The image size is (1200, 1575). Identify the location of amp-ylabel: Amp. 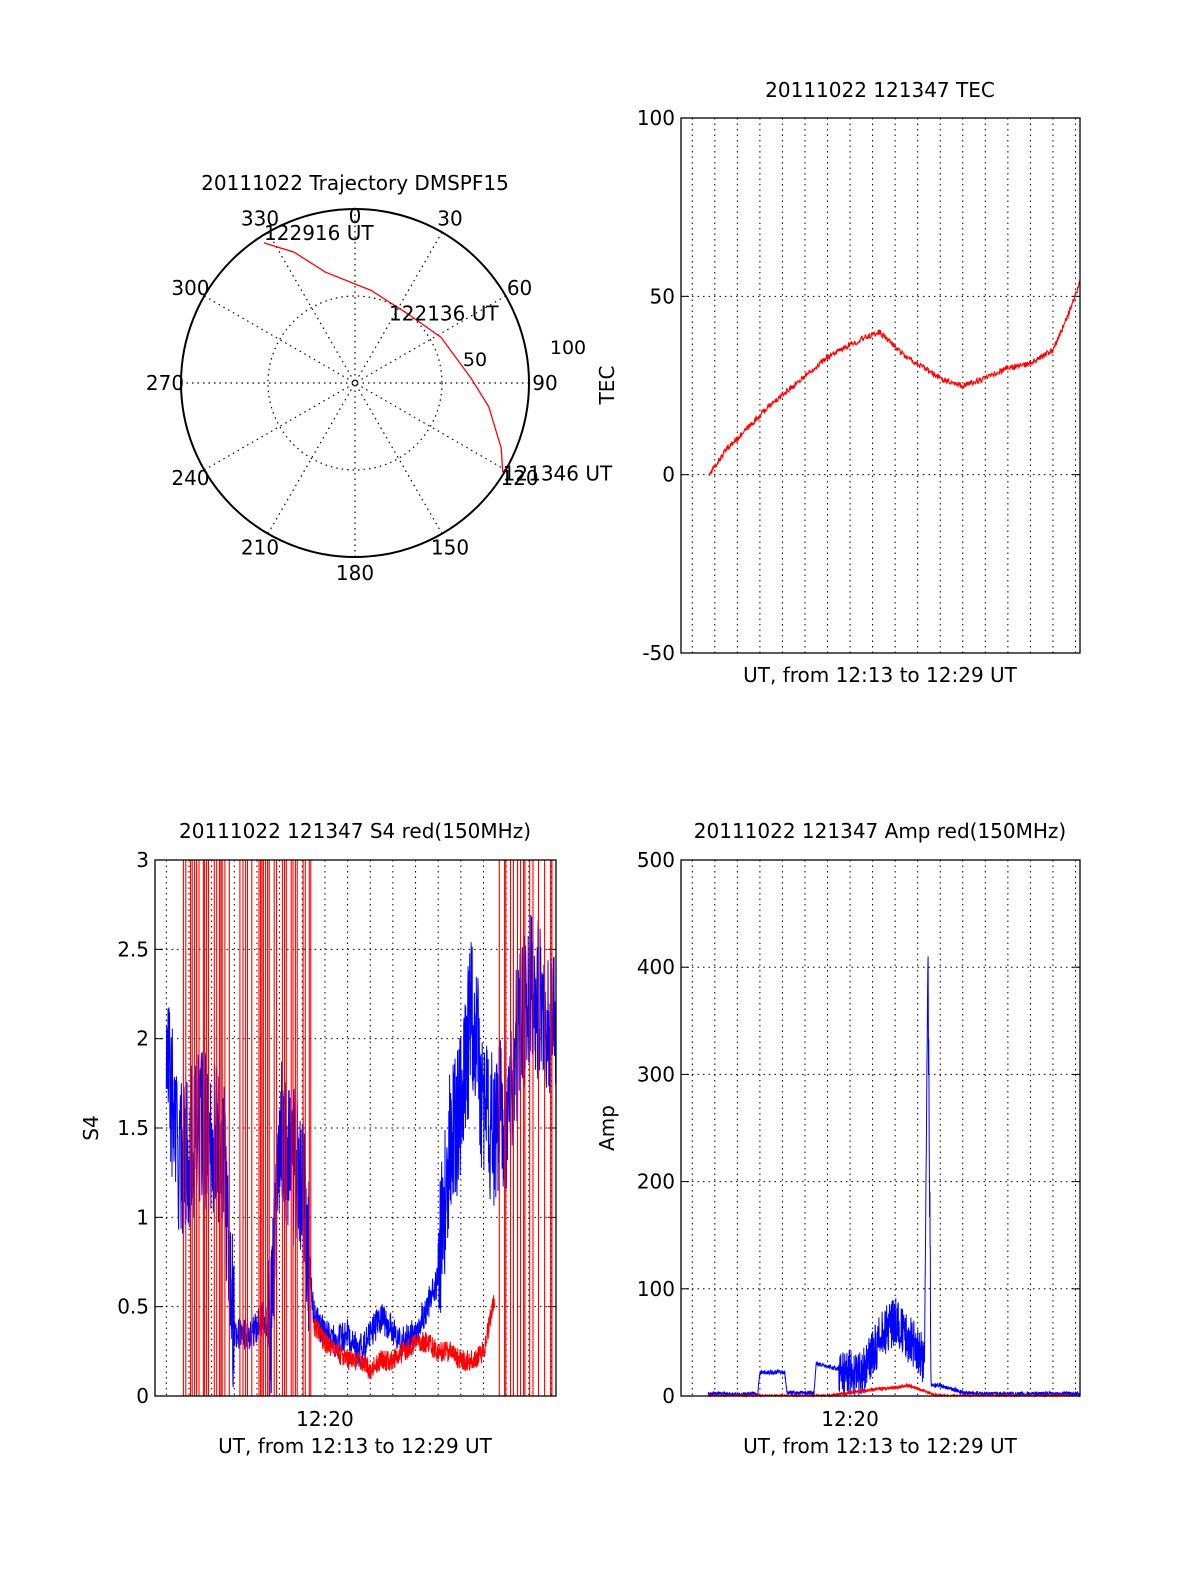
(607, 1128).